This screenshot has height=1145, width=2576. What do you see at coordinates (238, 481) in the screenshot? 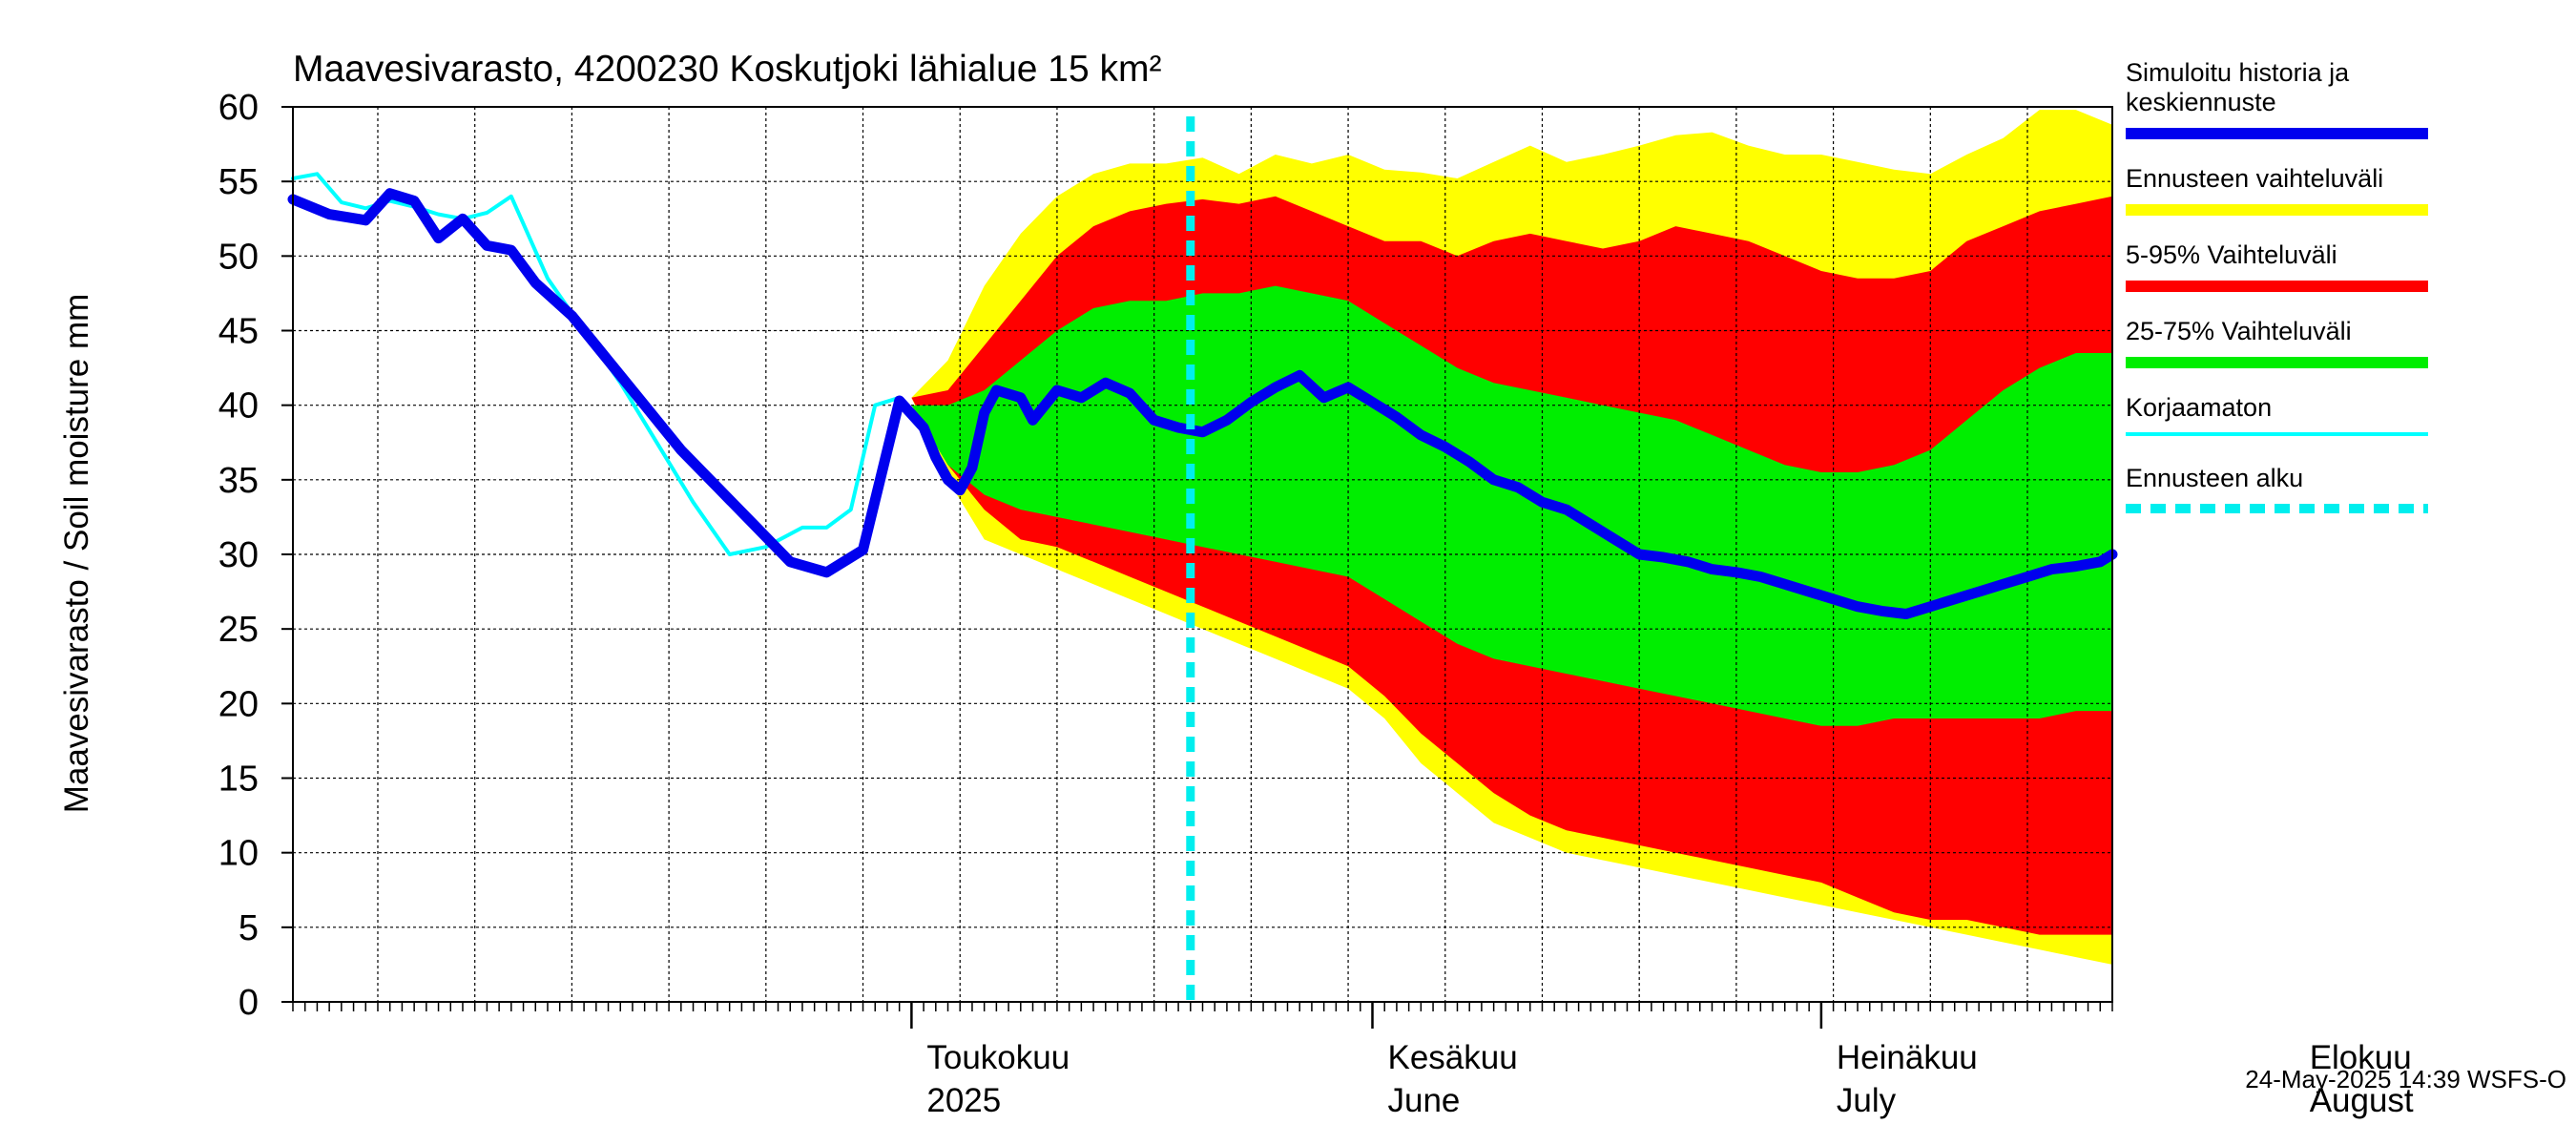
I see `y-tick-label: 35` at bounding box center [238, 481].